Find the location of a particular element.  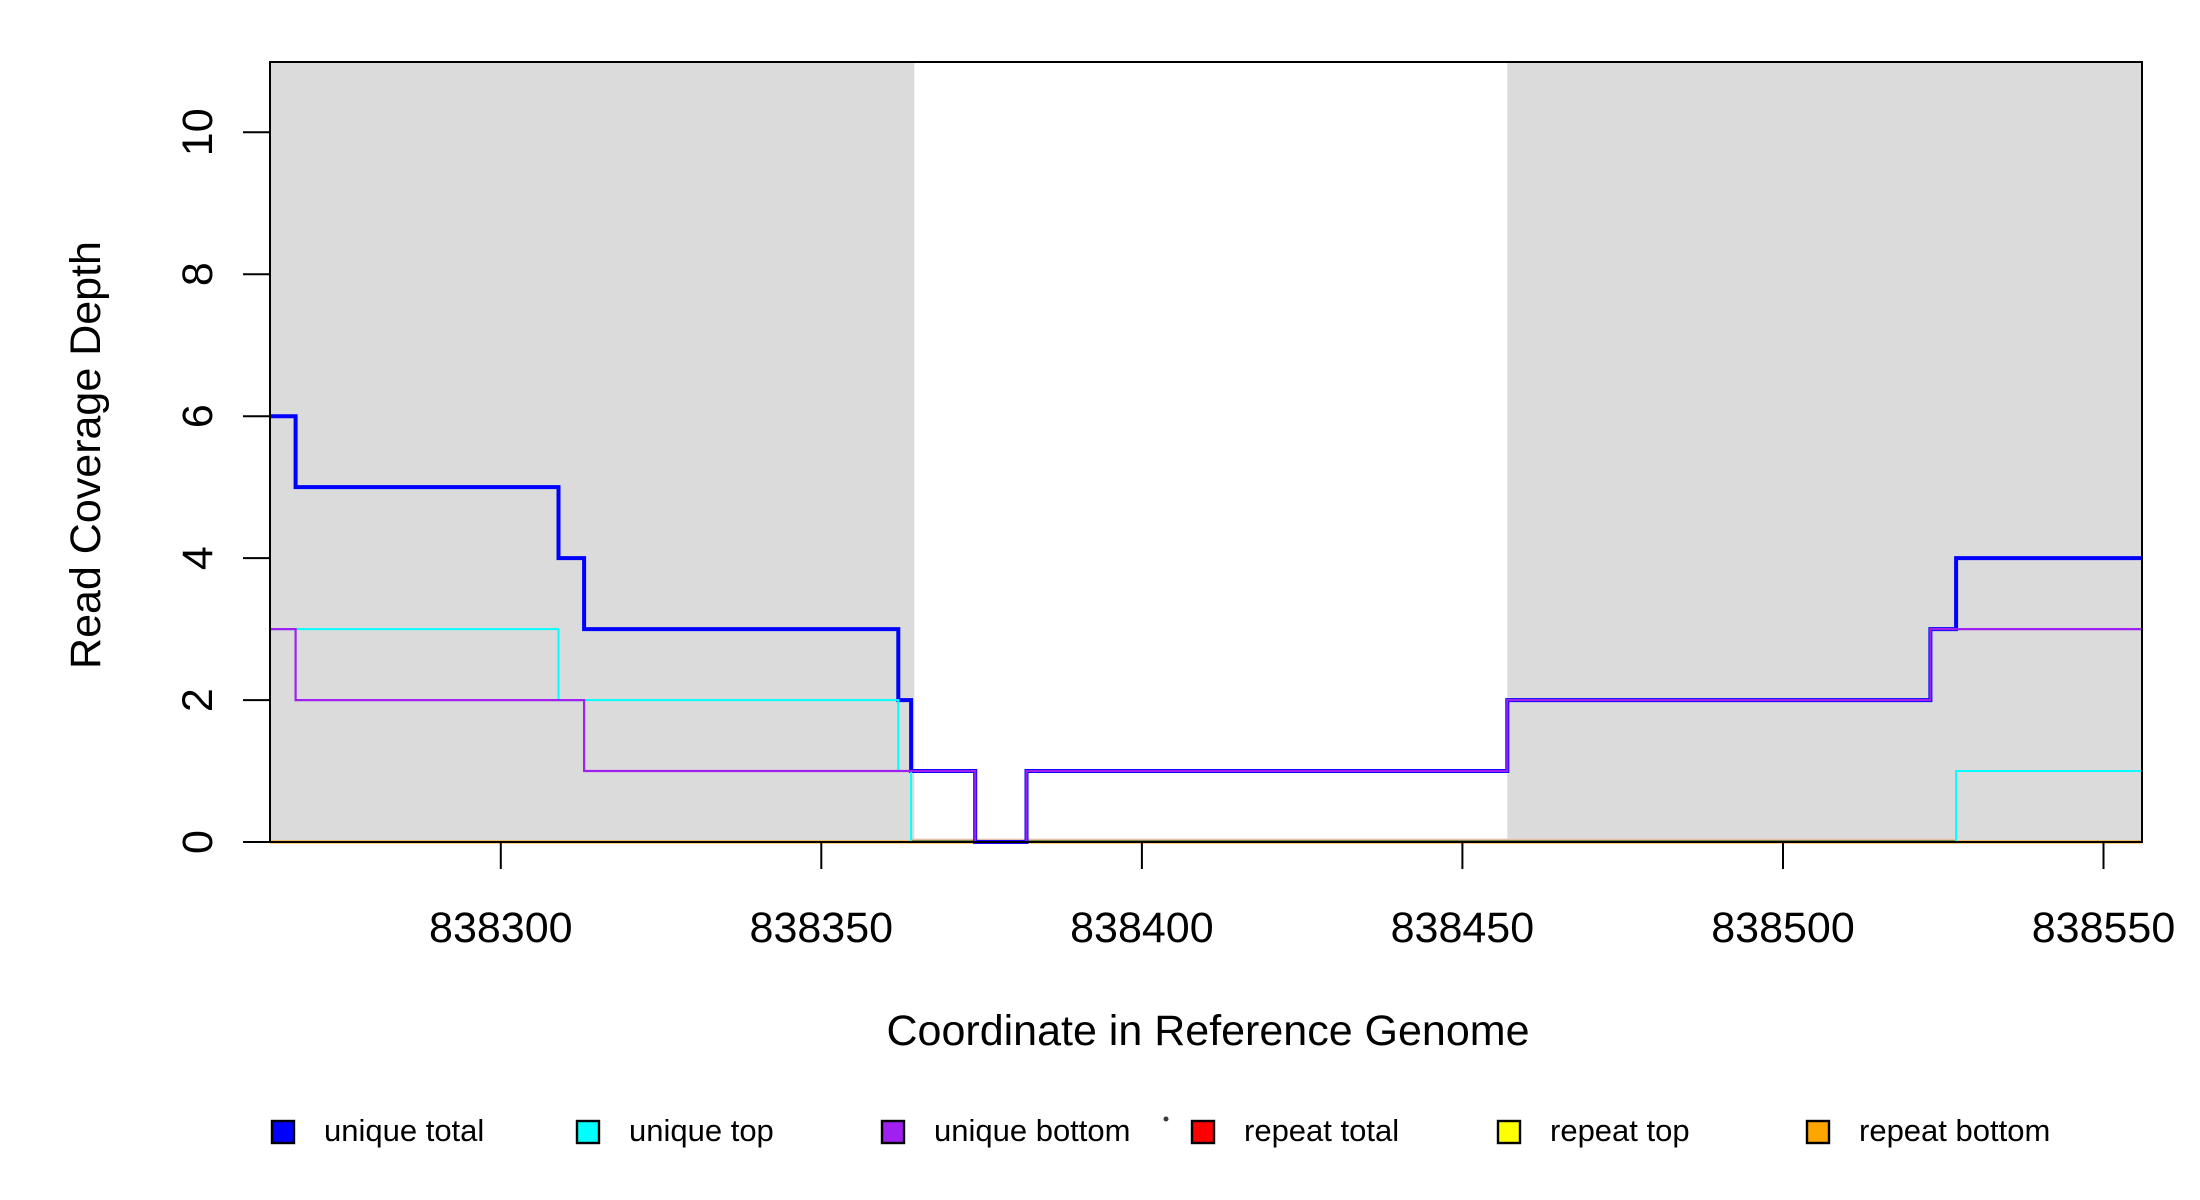

legend-item: unique total is located at coordinates (377, 1130).